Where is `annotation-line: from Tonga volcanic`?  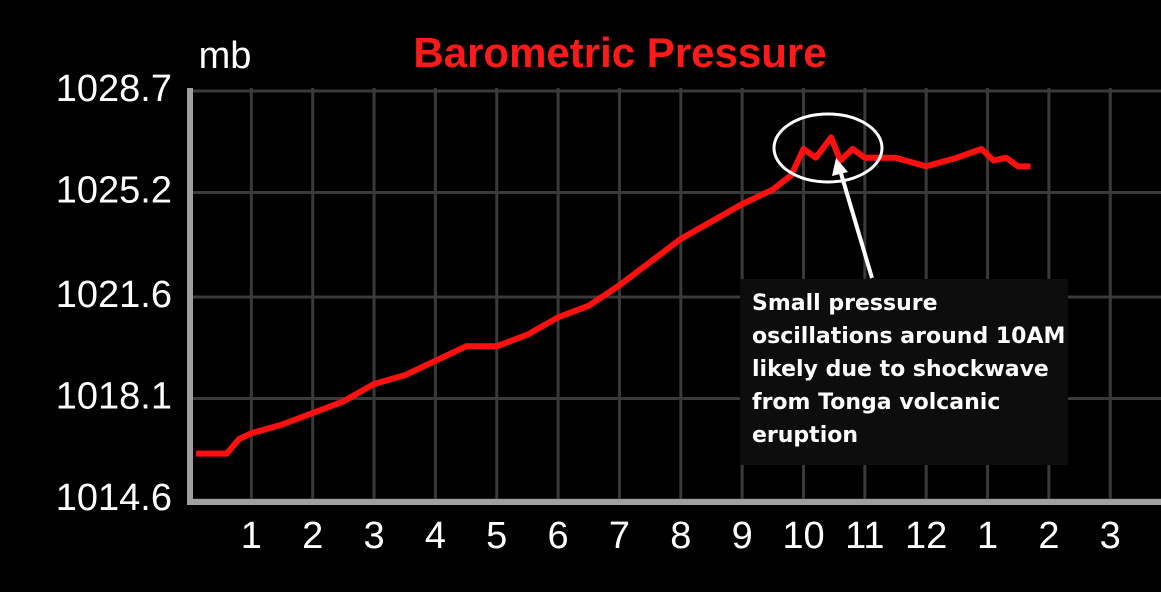 annotation-line: from Tonga volcanic is located at coordinates (876, 402).